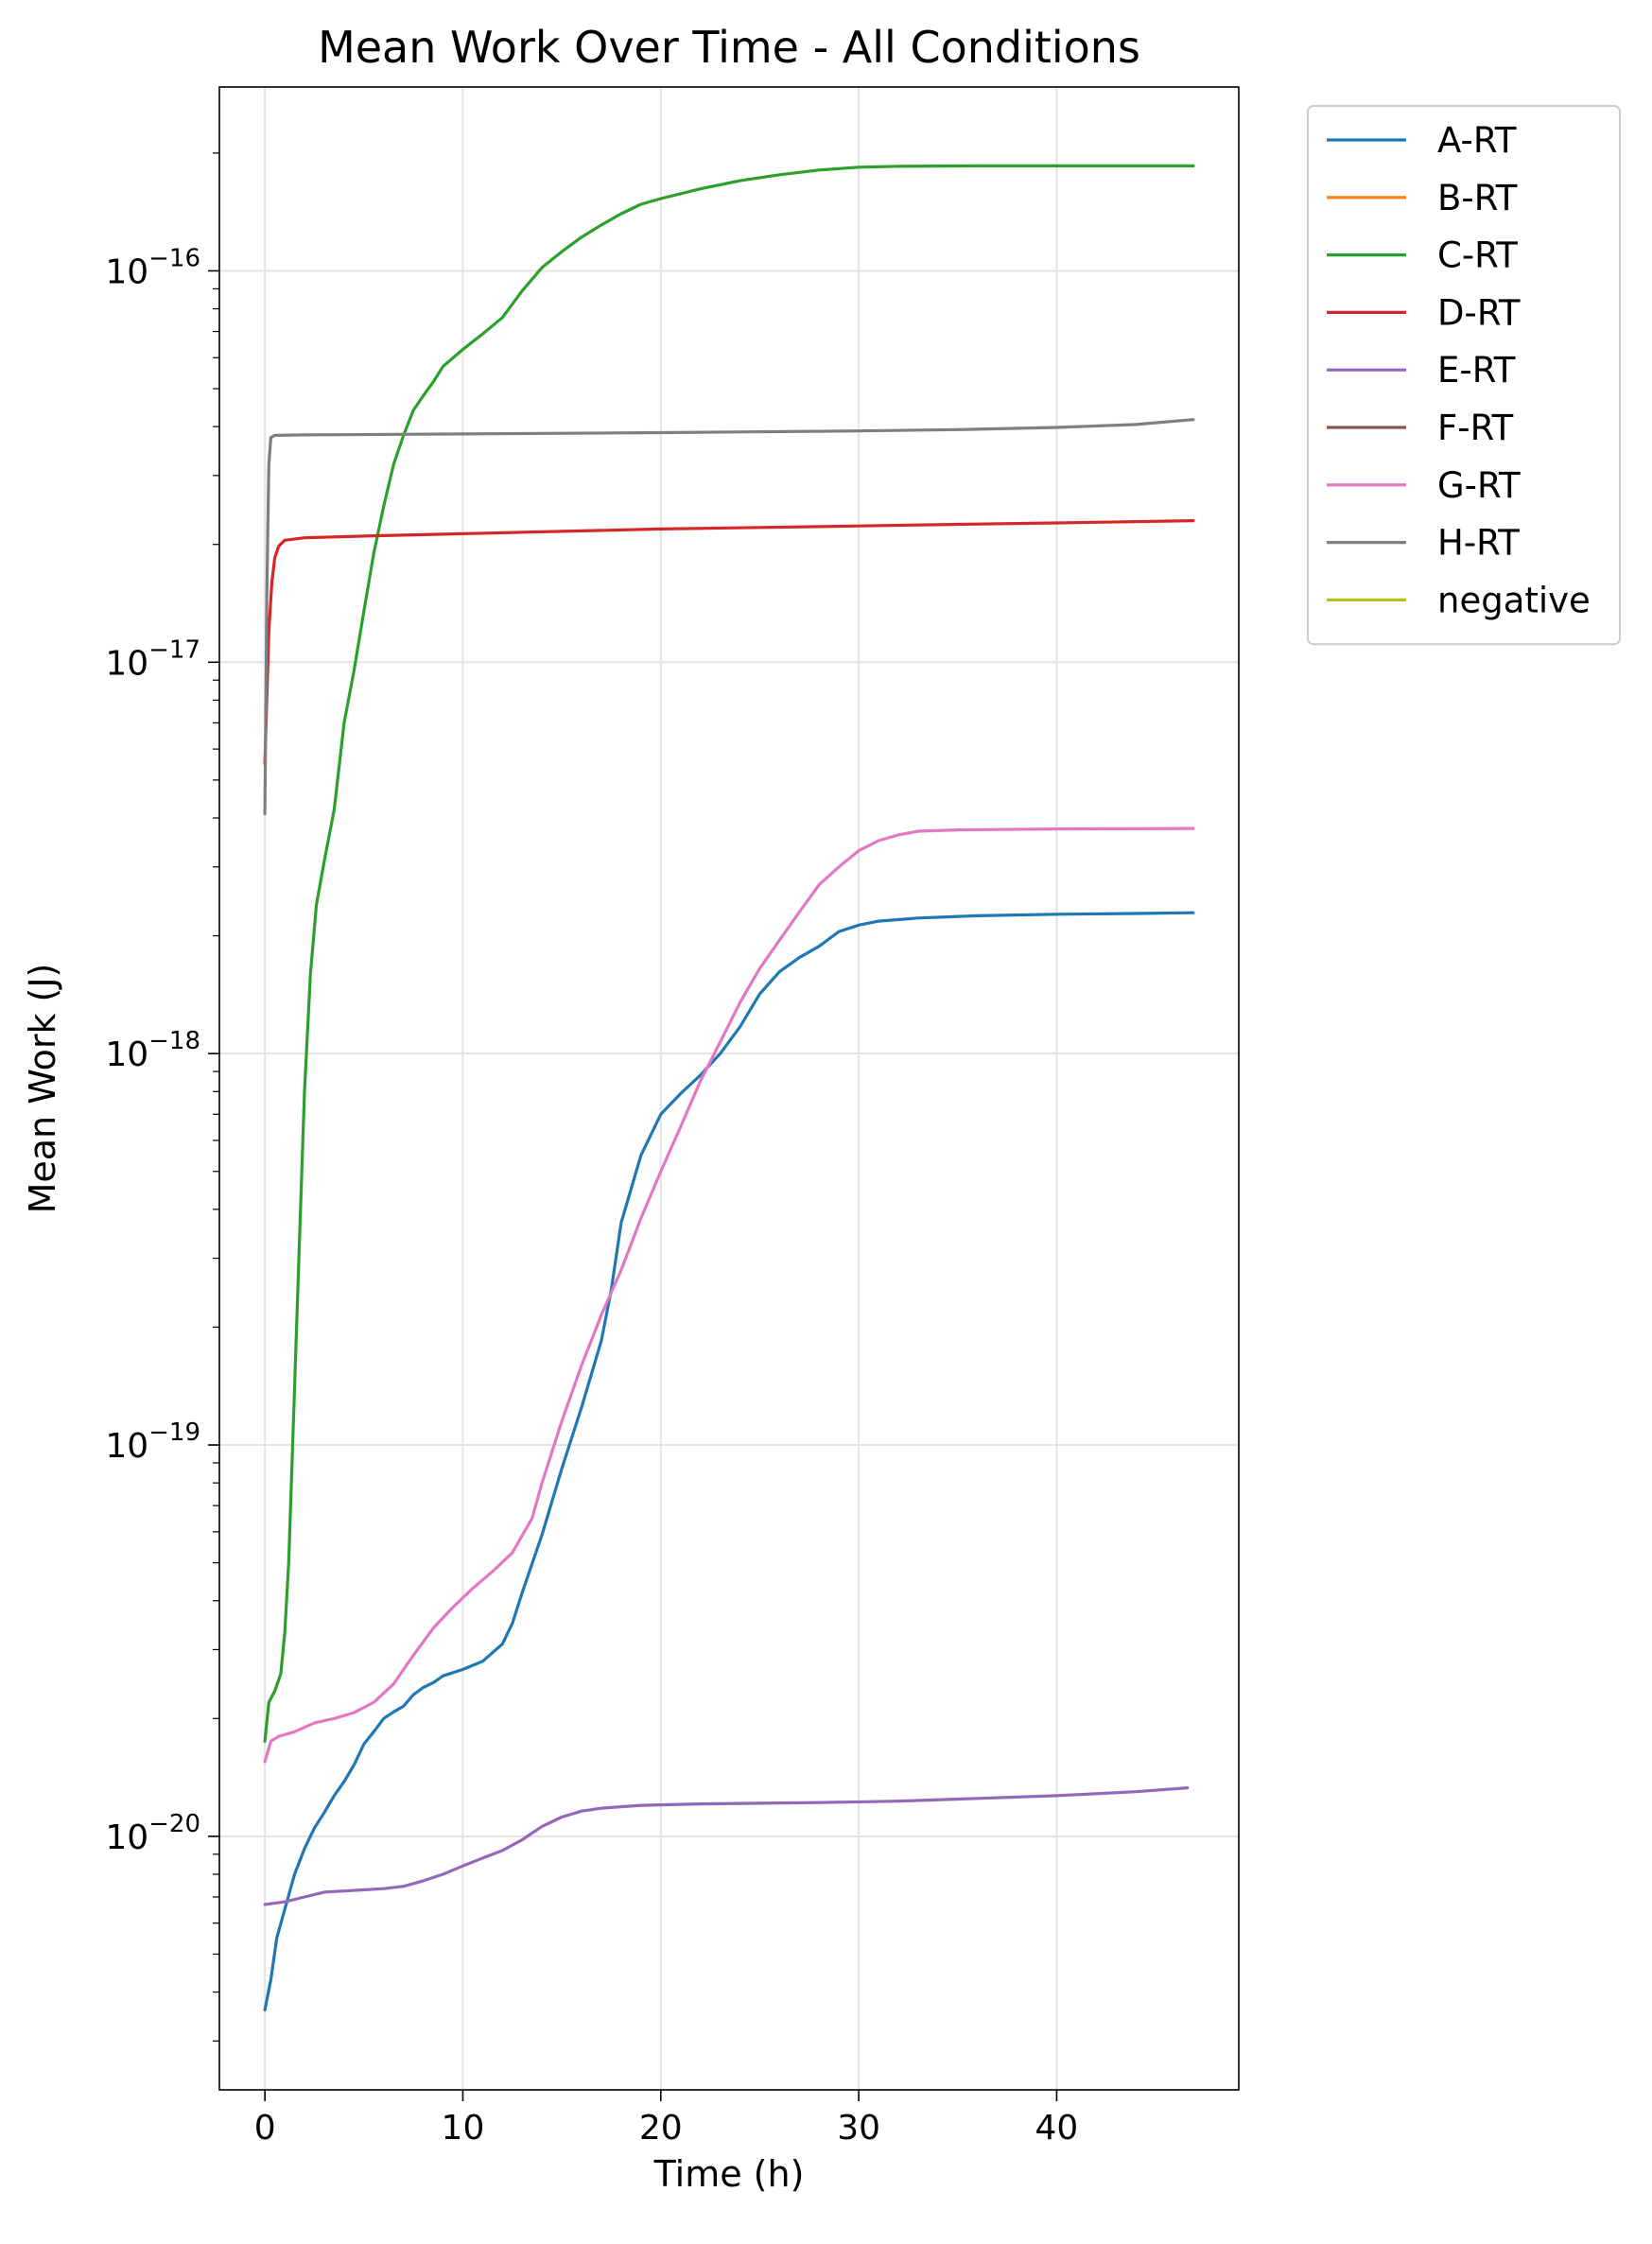  I want to click on x-tick-label: 40, so click(1057, 2128).